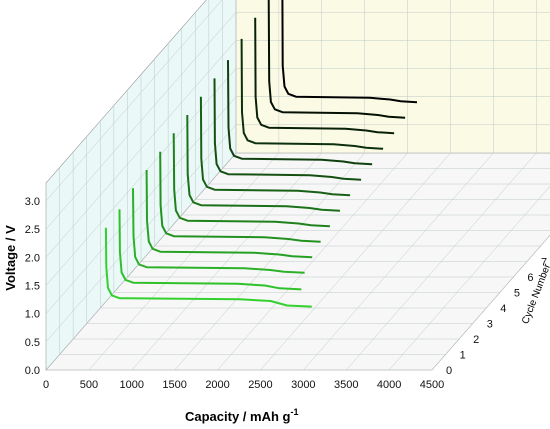 The image size is (550, 429). Describe the element at coordinates (476, 340) in the screenshot. I see `z-tick-label: 2` at that location.